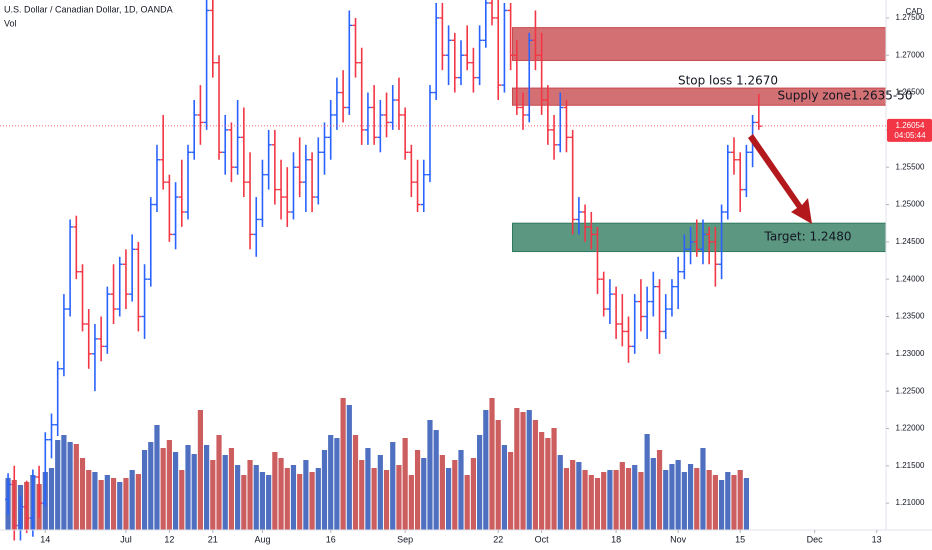  I want to click on x-tick-label: 13, so click(877, 539).